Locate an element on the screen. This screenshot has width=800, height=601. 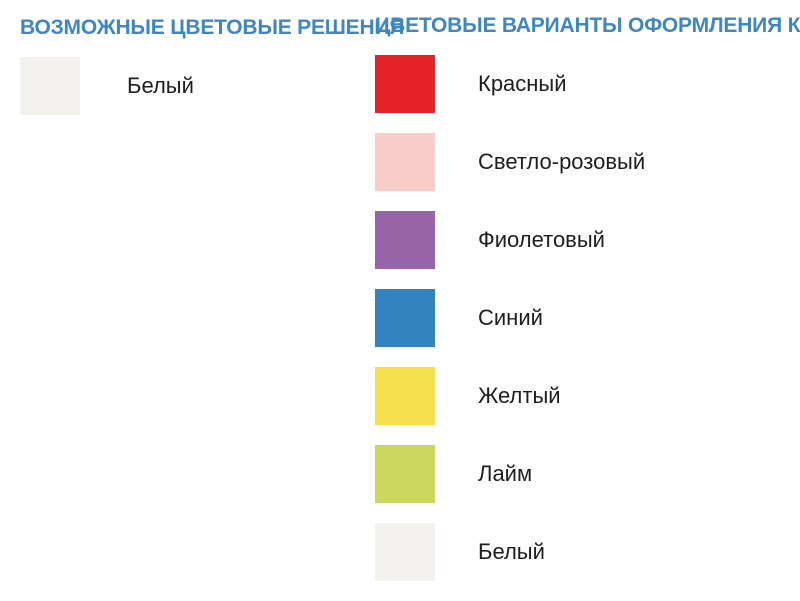
color-label: Лайм is located at coordinates (505, 473).